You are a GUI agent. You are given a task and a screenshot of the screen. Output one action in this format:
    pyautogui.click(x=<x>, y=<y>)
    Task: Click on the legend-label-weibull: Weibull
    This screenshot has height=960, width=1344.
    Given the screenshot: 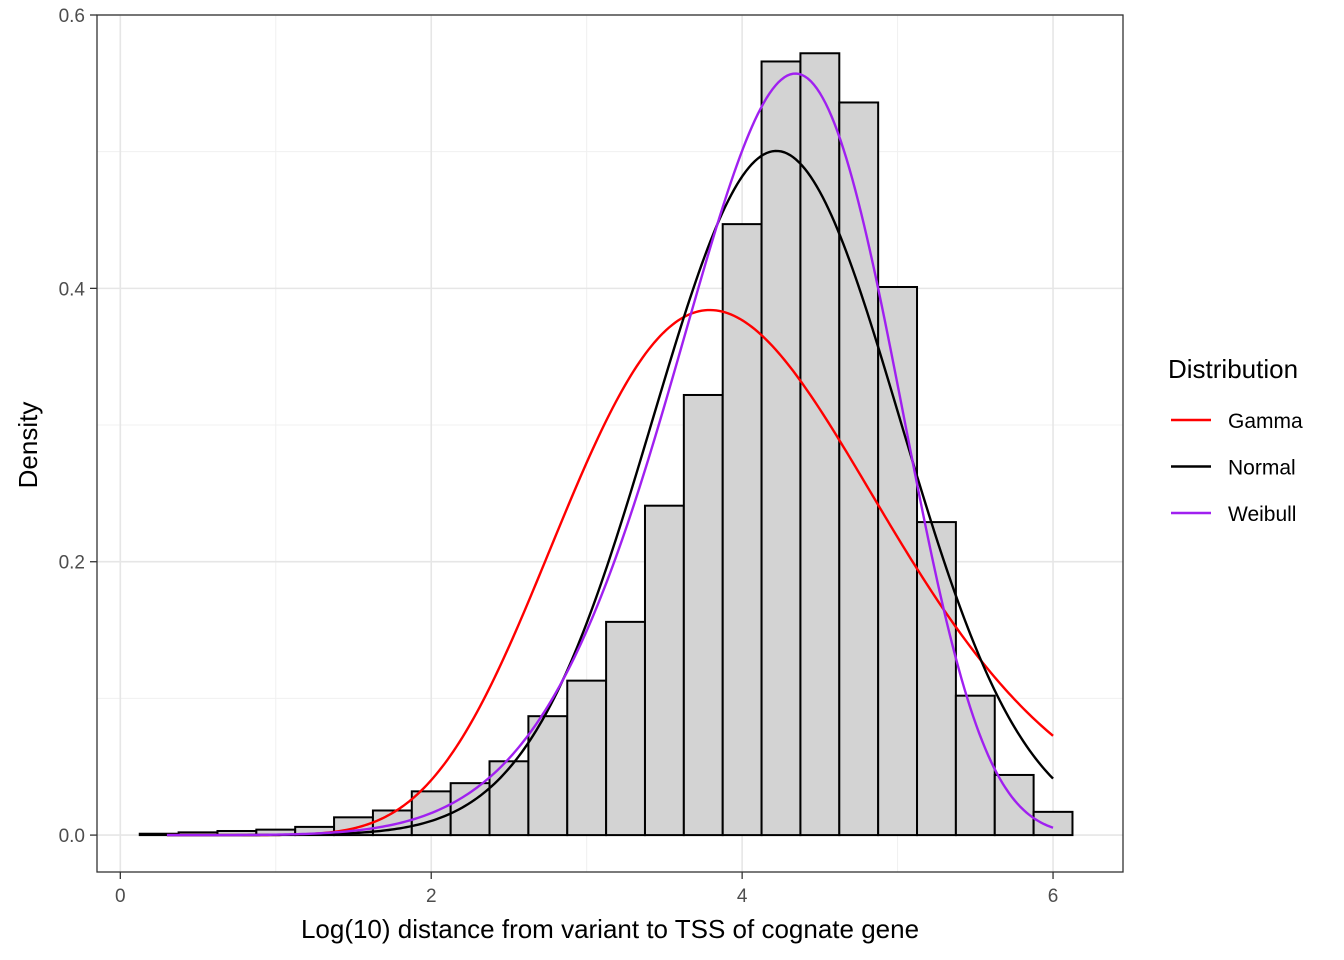 What is the action you would take?
    pyautogui.click(x=1262, y=514)
    